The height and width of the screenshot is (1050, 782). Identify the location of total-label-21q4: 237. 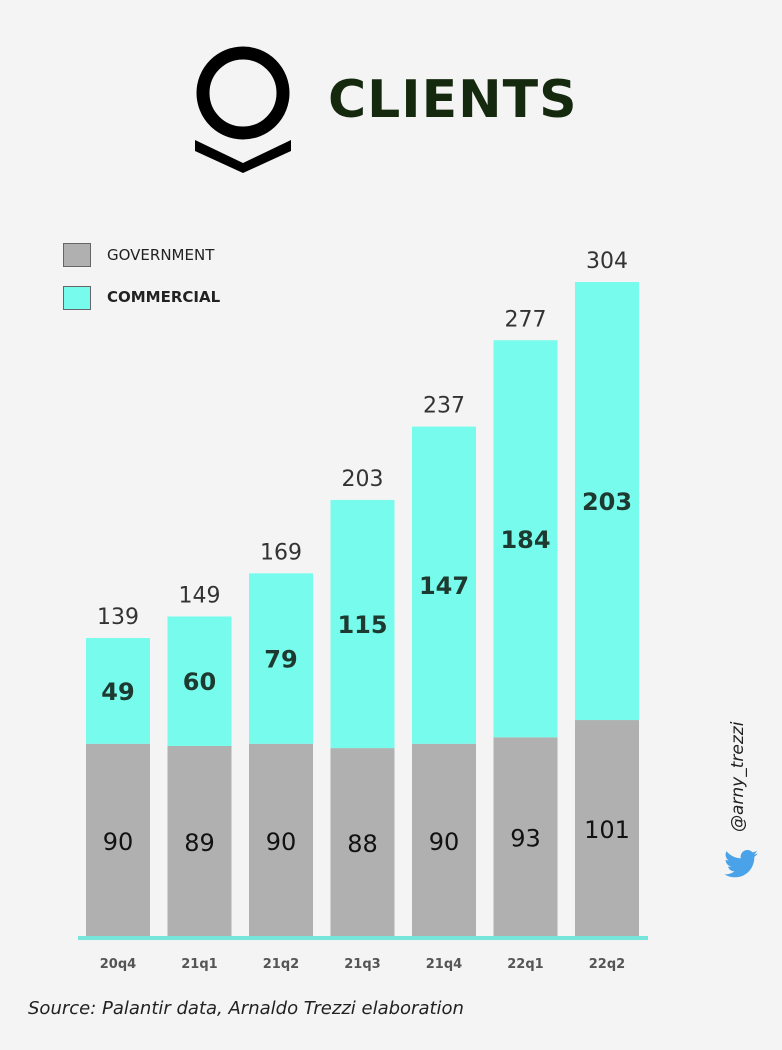
(444, 406).